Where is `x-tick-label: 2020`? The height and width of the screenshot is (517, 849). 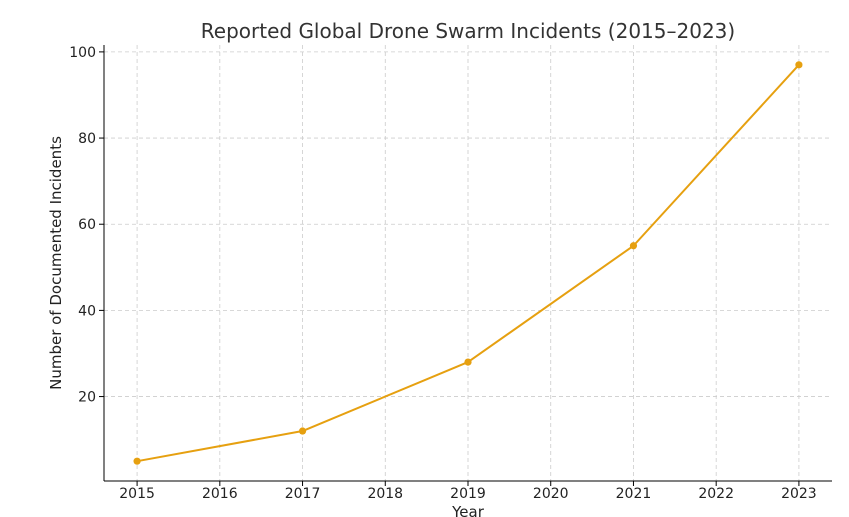 x-tick-label: 2020 is located at coordinates (551, 494).